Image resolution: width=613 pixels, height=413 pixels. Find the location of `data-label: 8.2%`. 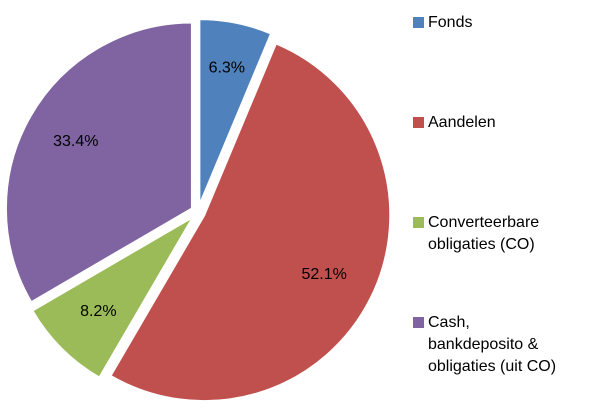

data-label: 8.2% is located at coordinates (98, 311).